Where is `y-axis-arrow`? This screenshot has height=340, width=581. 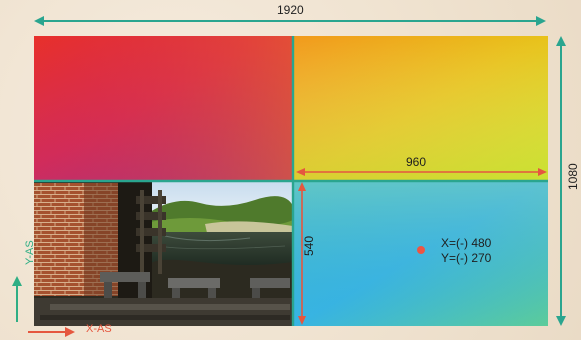
y-axis-arrow is located at coordinates (17, 299).